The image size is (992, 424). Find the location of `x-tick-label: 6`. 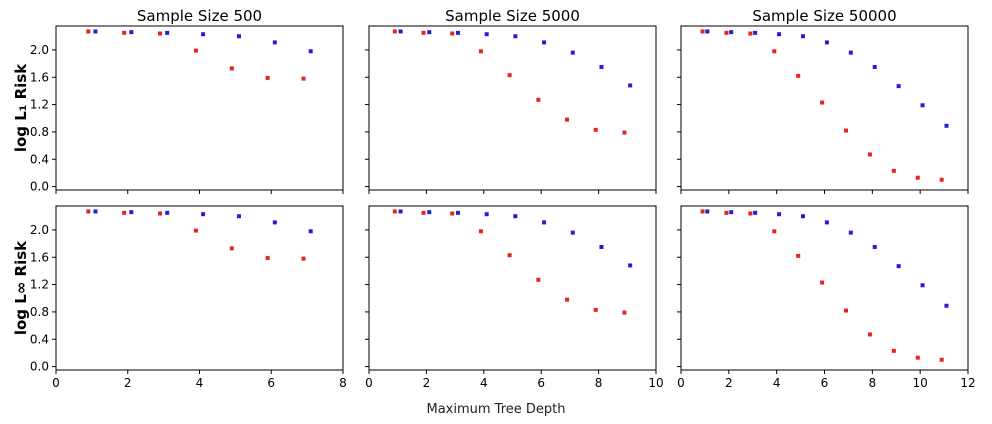

x-tick-label: 6 is located at coordinates (825, 383).